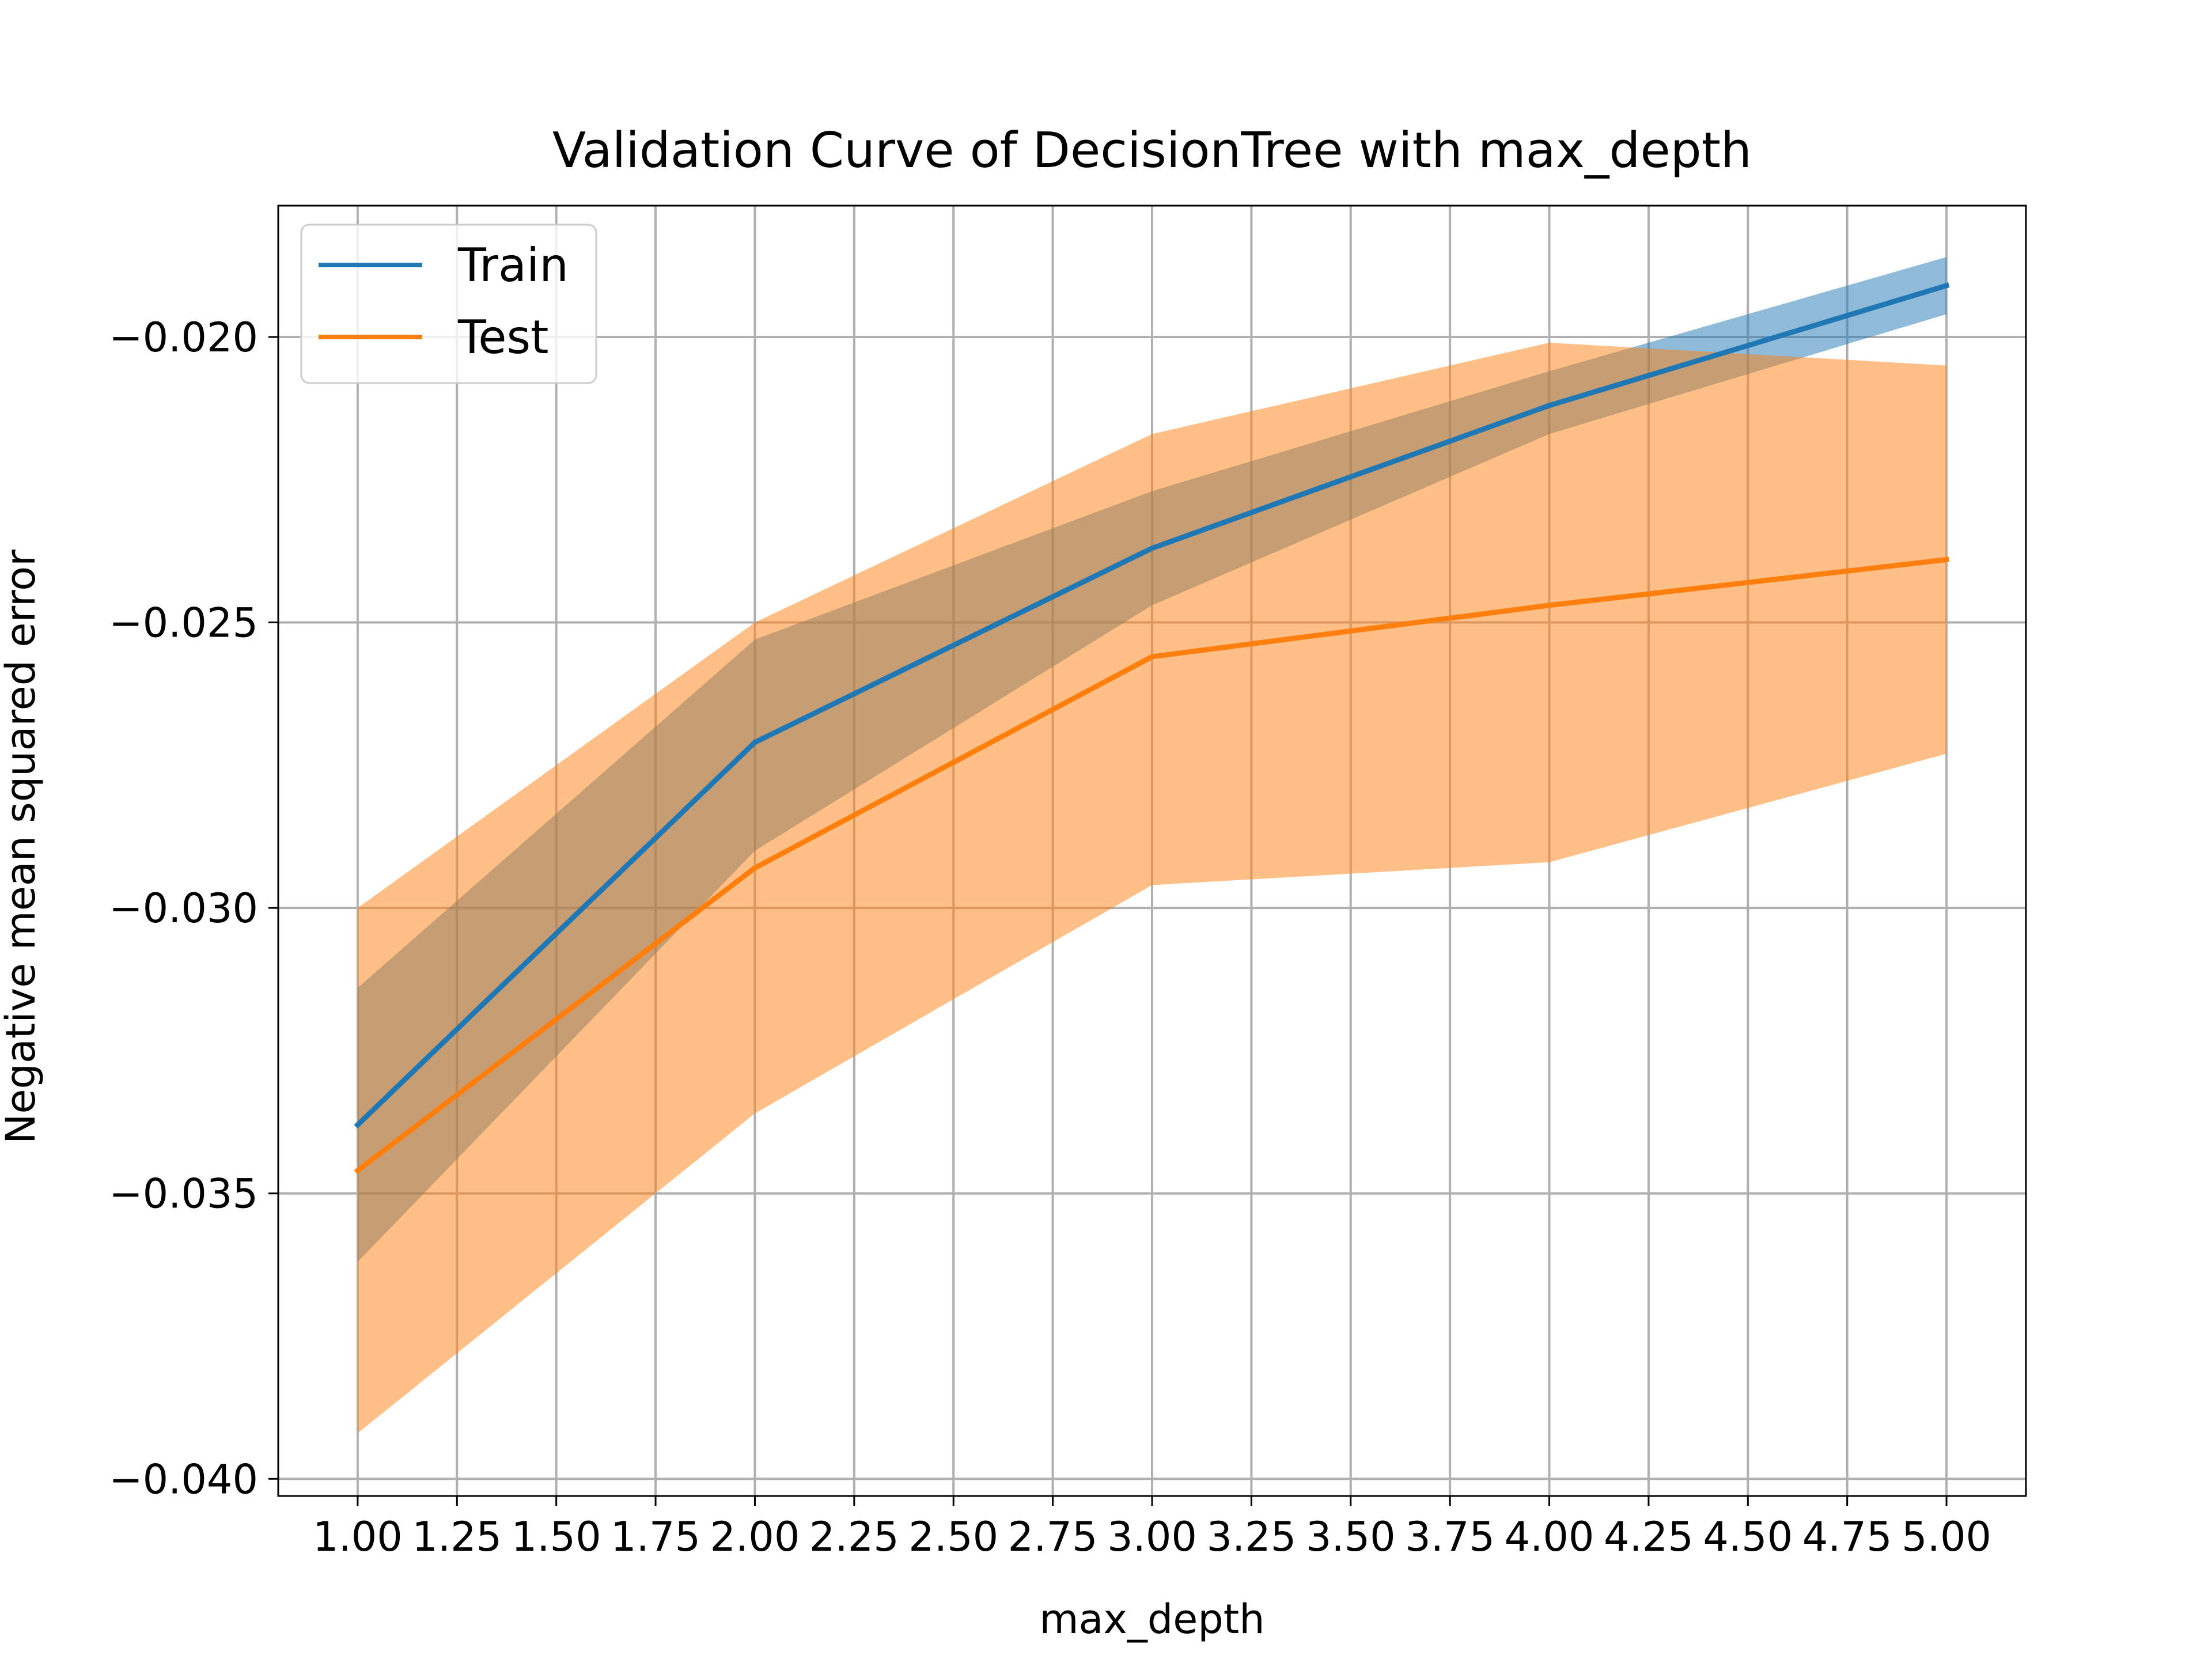  I want to click on x-tick-label: 4.75, so click(1847, 1536).